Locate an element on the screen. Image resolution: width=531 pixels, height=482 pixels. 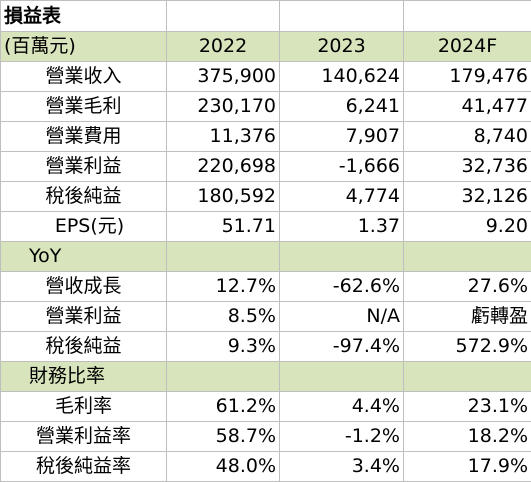
cell-value: -1,666 is located at coordinates (342, 167).